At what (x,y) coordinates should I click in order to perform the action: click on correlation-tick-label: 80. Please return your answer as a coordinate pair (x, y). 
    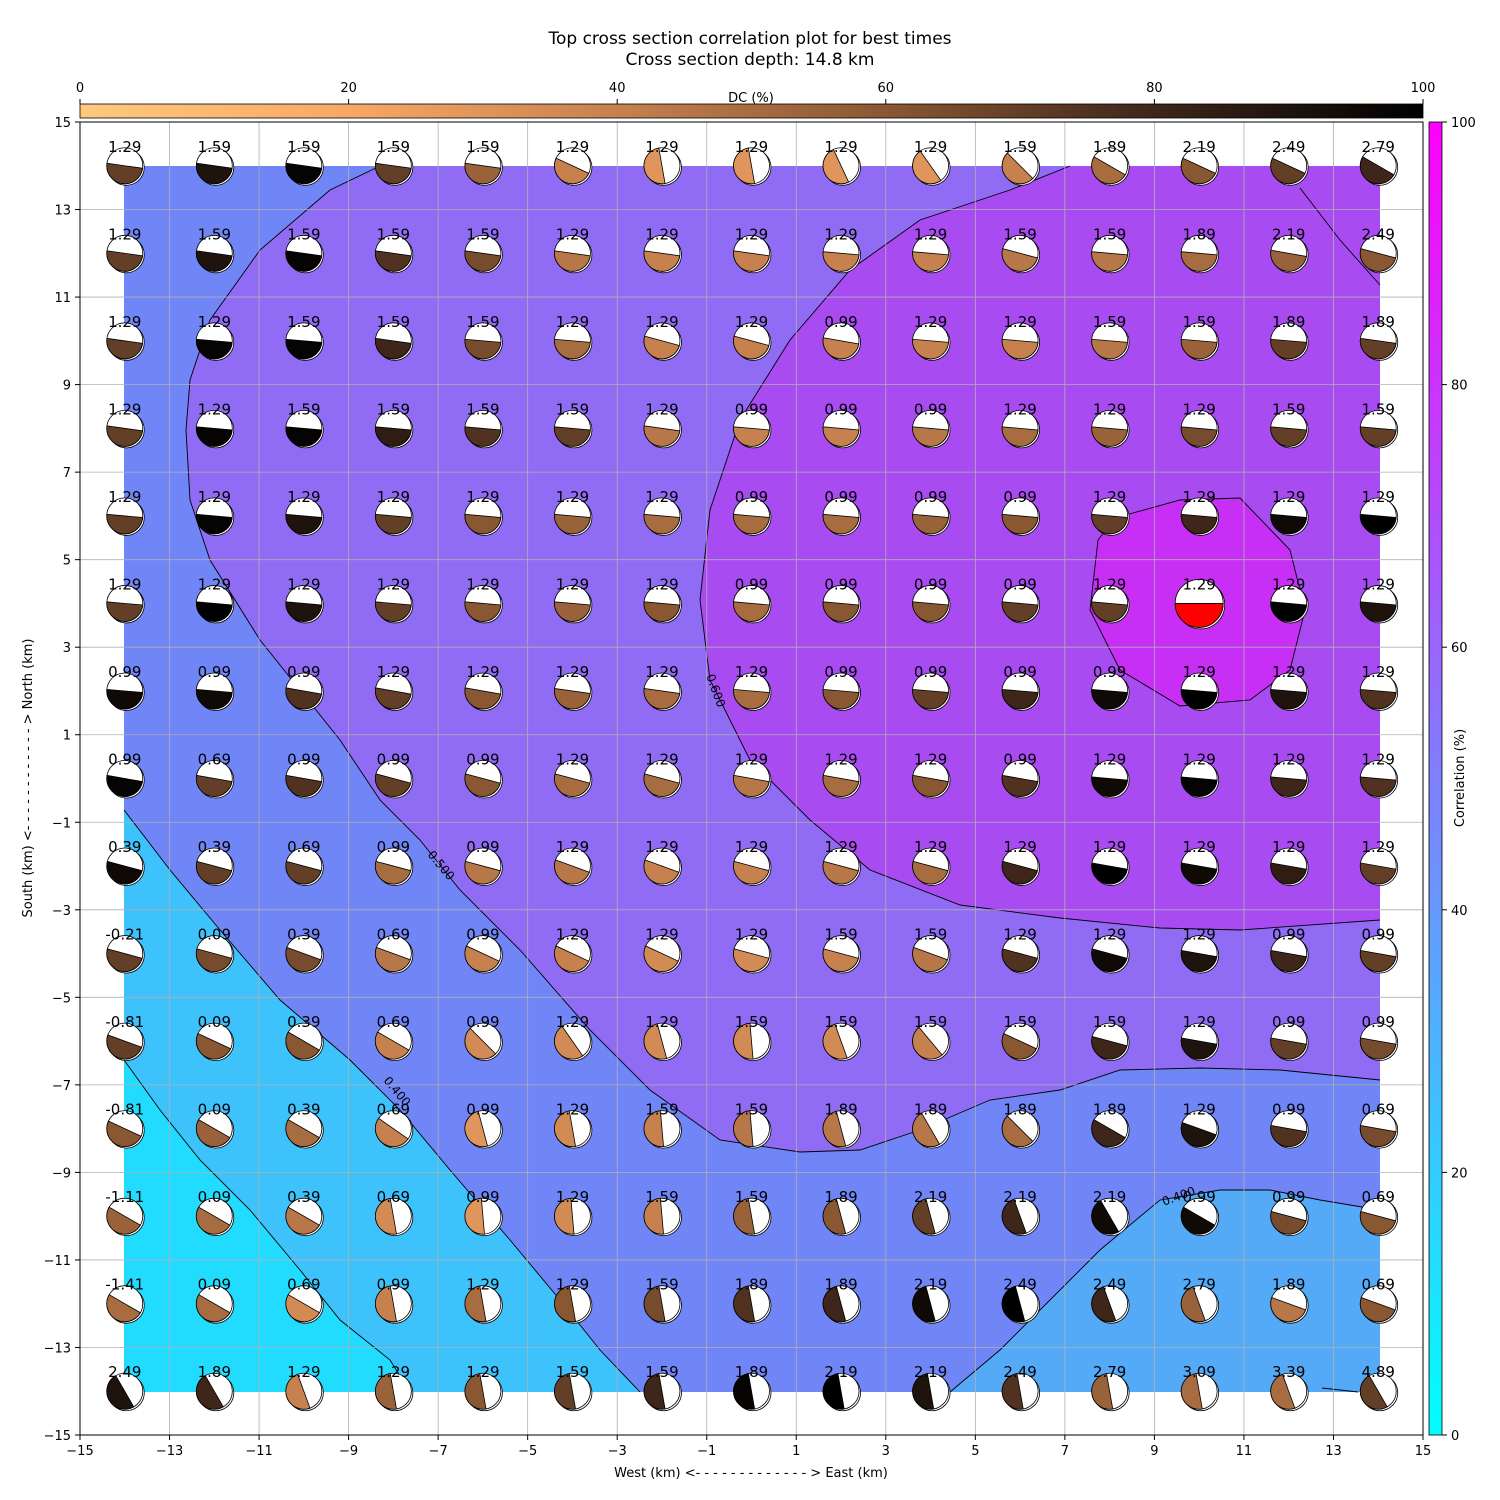
    Looking at the image, I should click on (1459, 386).